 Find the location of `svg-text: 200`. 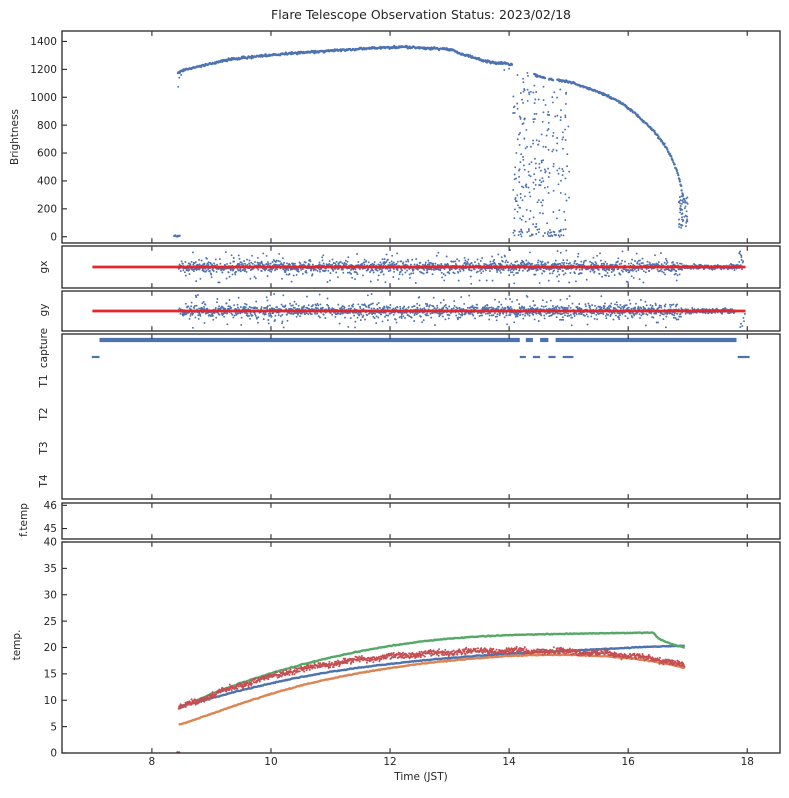

svg-text: 200 is located at coordinates (47, 210).